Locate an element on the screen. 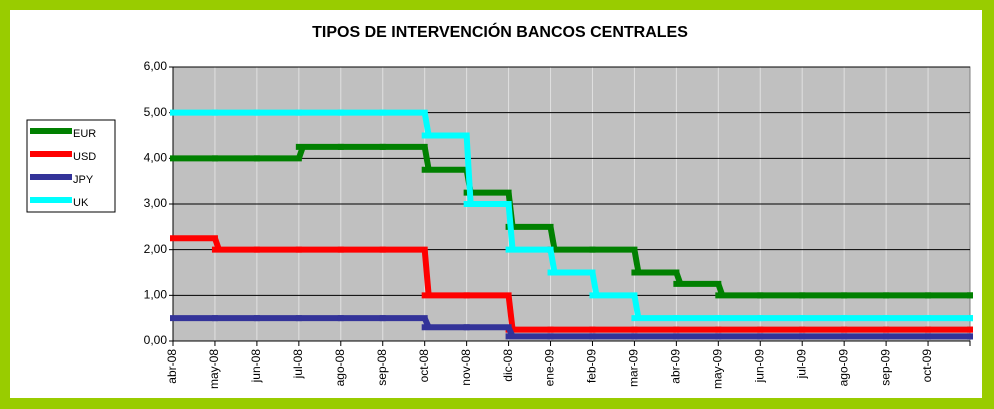 This screenshot has width=994, height=409. x-tick-label: sep-09 is located at coordinates (885, 367).